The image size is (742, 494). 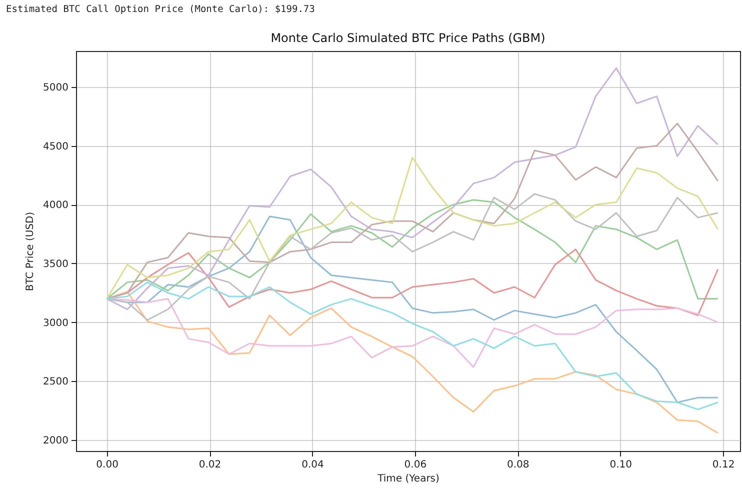 What do you see at coordinates (55, 88) in the screenshot?
I see `y-tick-label: 5000` at bounding box center [55, 88].